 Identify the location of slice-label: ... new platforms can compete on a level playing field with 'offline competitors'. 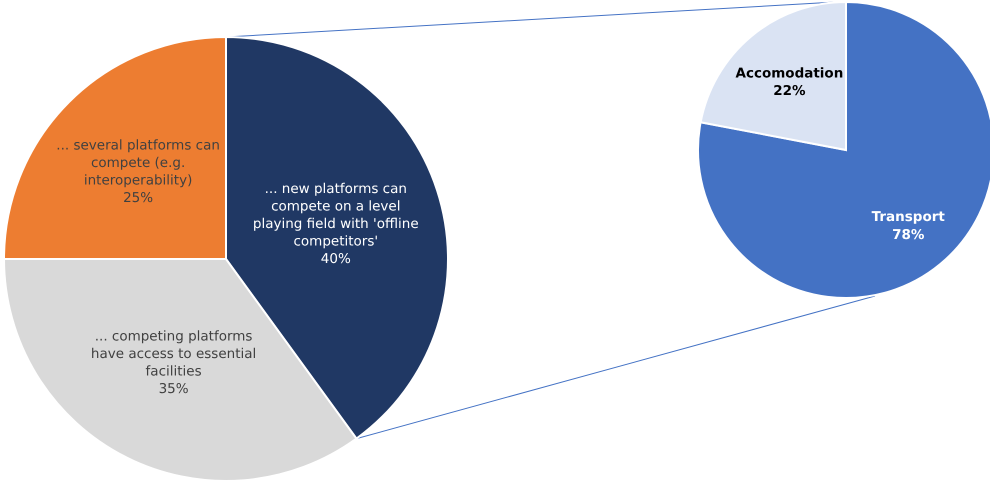
(335, 215).